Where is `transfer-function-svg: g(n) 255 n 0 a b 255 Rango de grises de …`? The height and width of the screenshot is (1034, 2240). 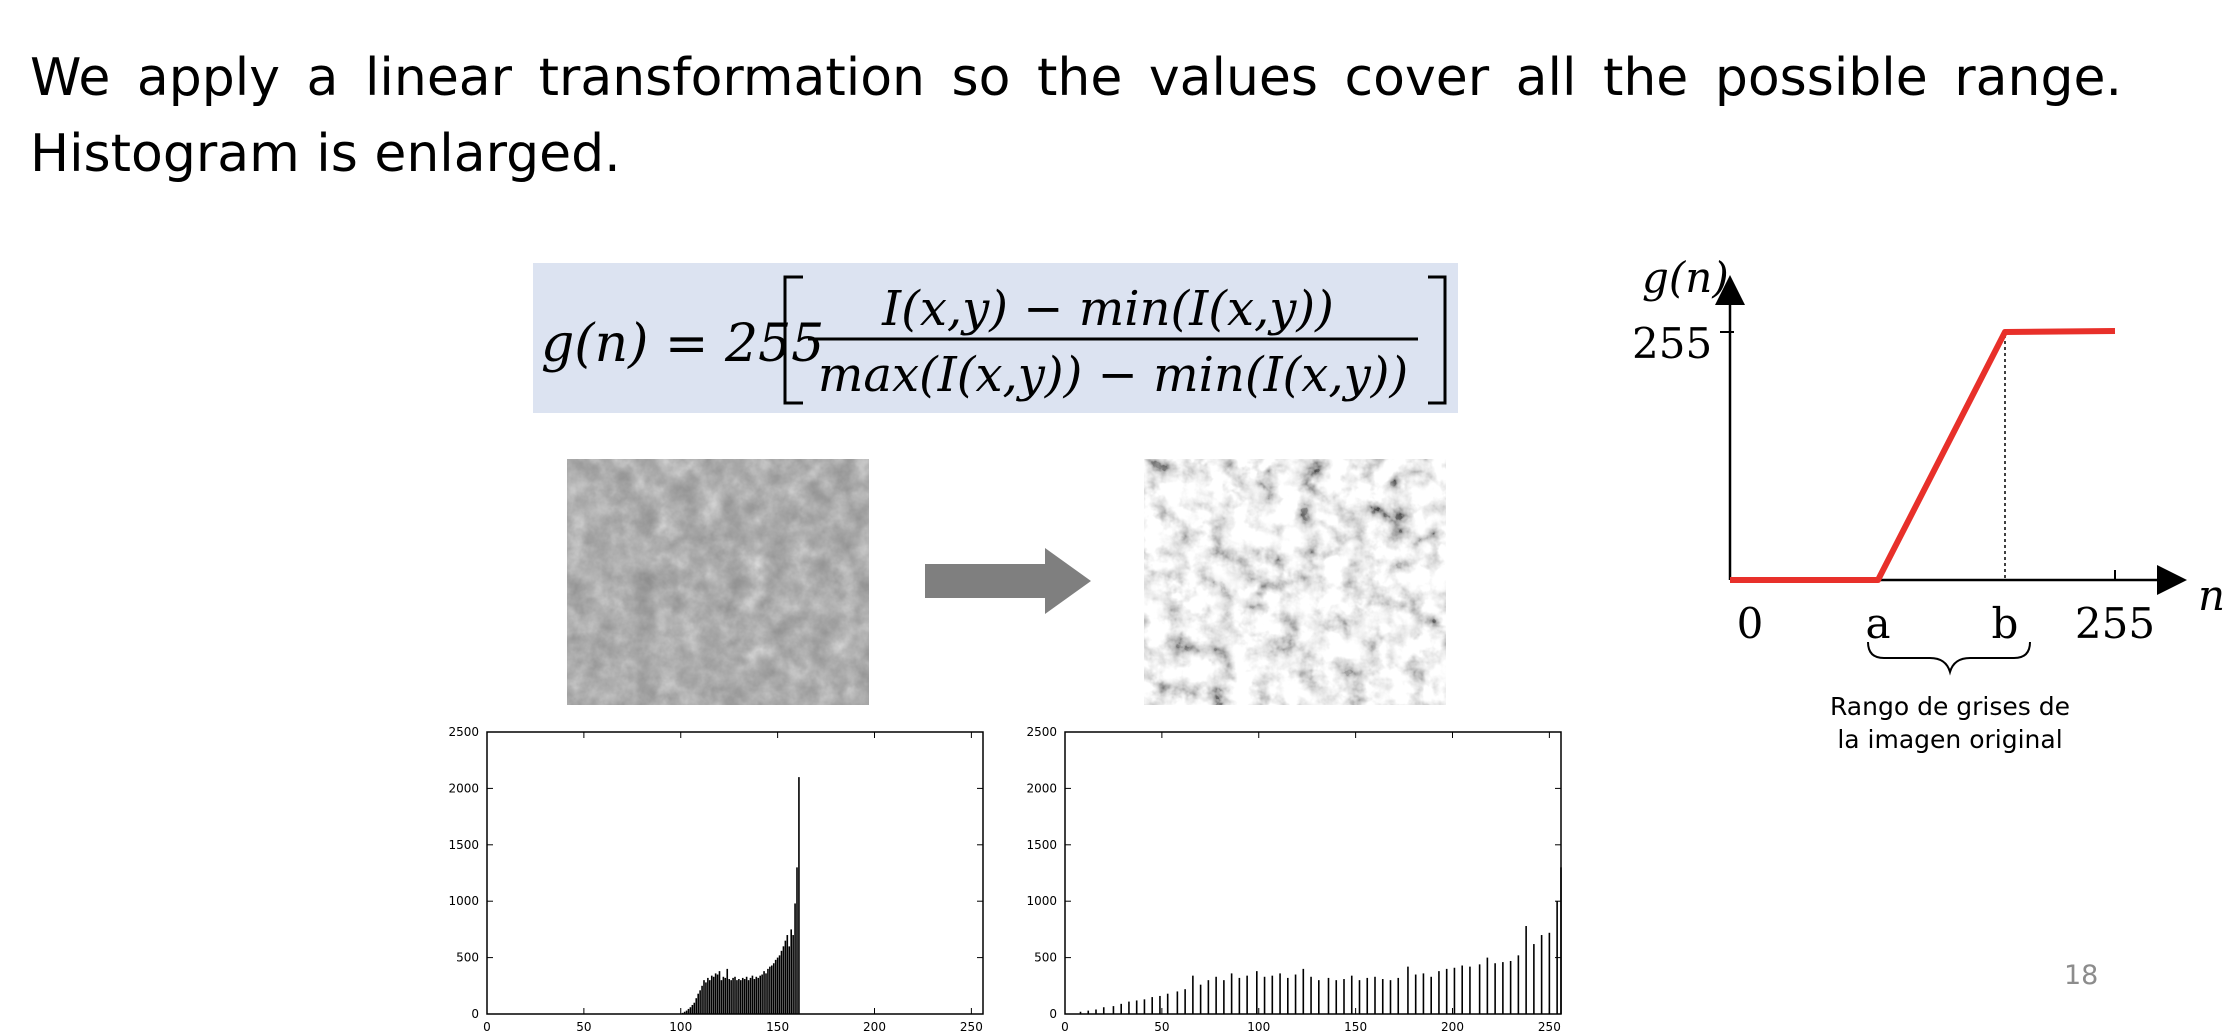
transfer-function-svg: g(n) 255 n 0 a b 255 Rango de grises de … is located at coordinates (1928, 503).